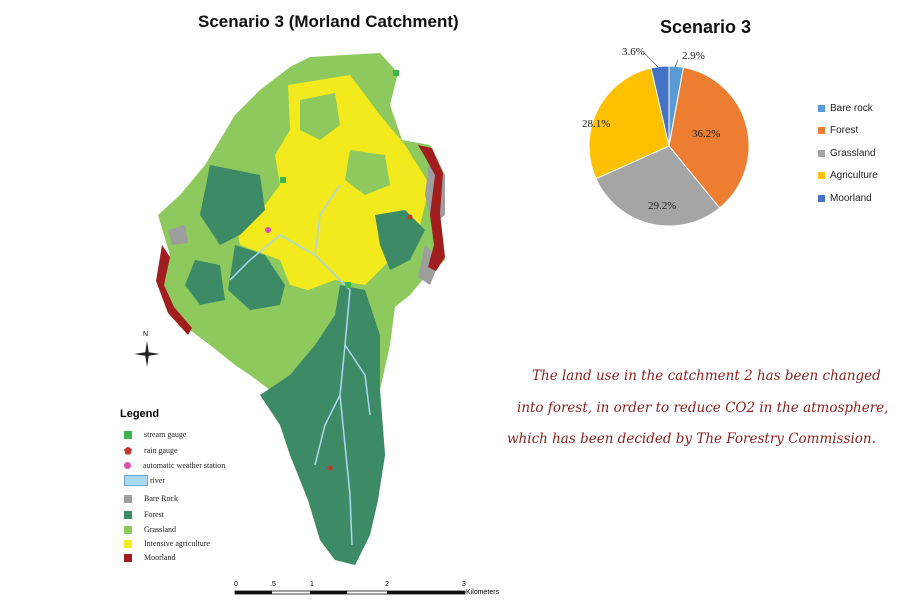 The height and width of the screenshot is (600, 911). What do you see at coordinates (367, 588) in the screenshot?
I see `scale-bar: 0 .5 1 2 3 Kilometers` at bounding box center [367, 588].